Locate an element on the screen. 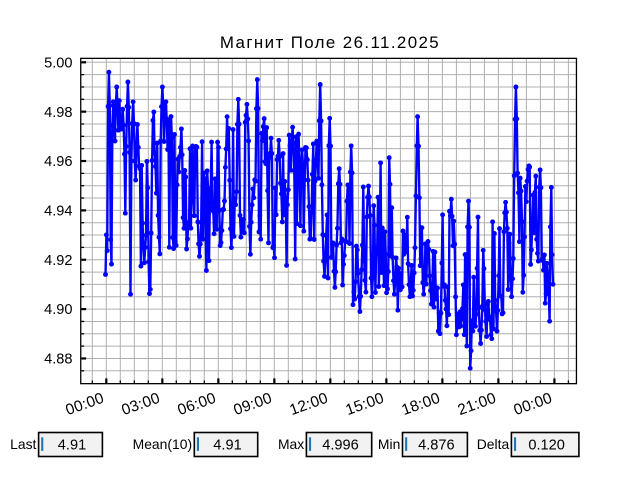  svg-text: 4.876 is located at coordinates (436, 446).